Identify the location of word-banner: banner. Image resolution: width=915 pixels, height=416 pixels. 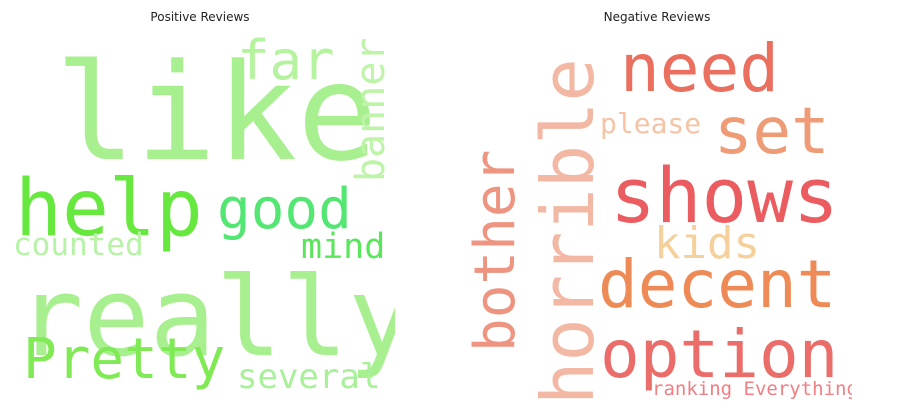
(371, 110).